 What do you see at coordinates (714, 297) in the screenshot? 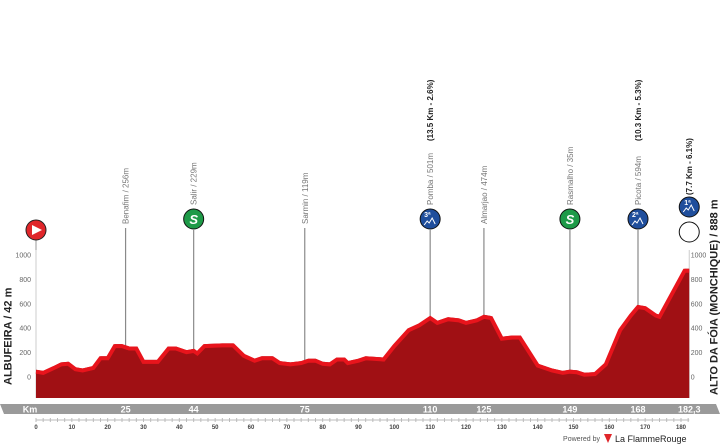
I see `finish-label: ALTO DA FÓIA (MONCHIQUE) / 888 m` at bounding box center [714, 297].